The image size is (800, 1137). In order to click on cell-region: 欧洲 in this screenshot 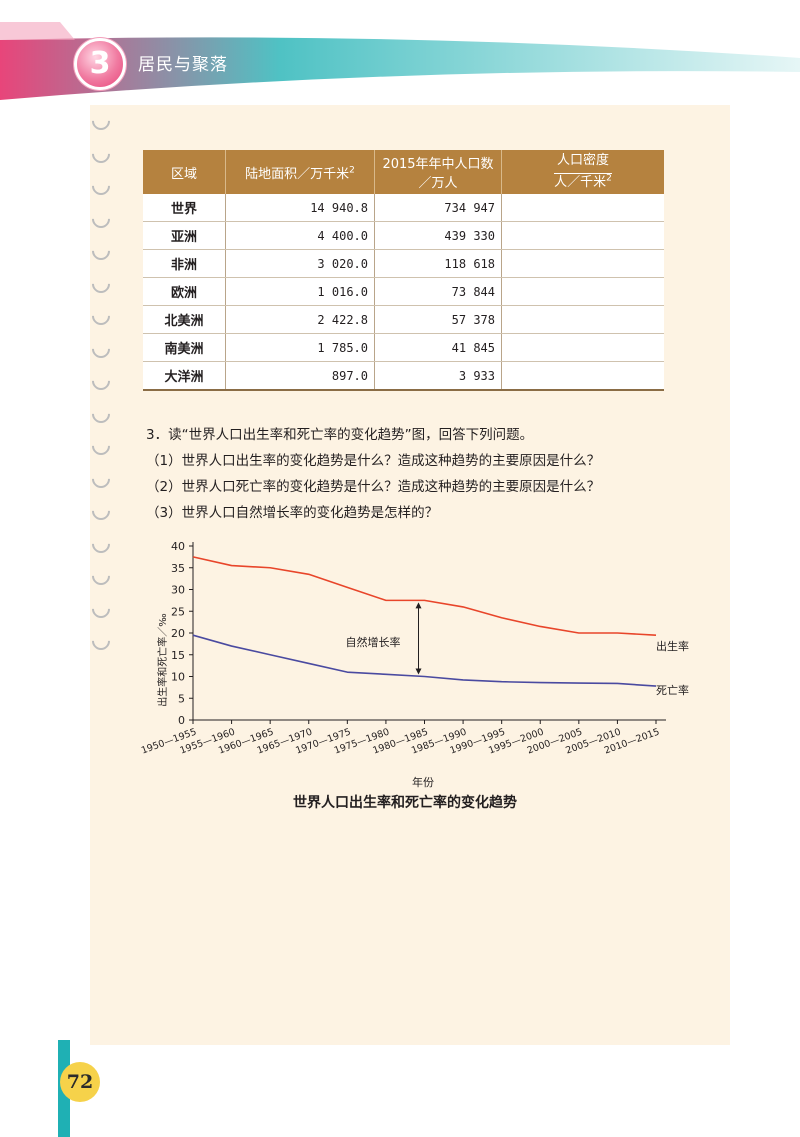, I will do `click(184, 291)`.